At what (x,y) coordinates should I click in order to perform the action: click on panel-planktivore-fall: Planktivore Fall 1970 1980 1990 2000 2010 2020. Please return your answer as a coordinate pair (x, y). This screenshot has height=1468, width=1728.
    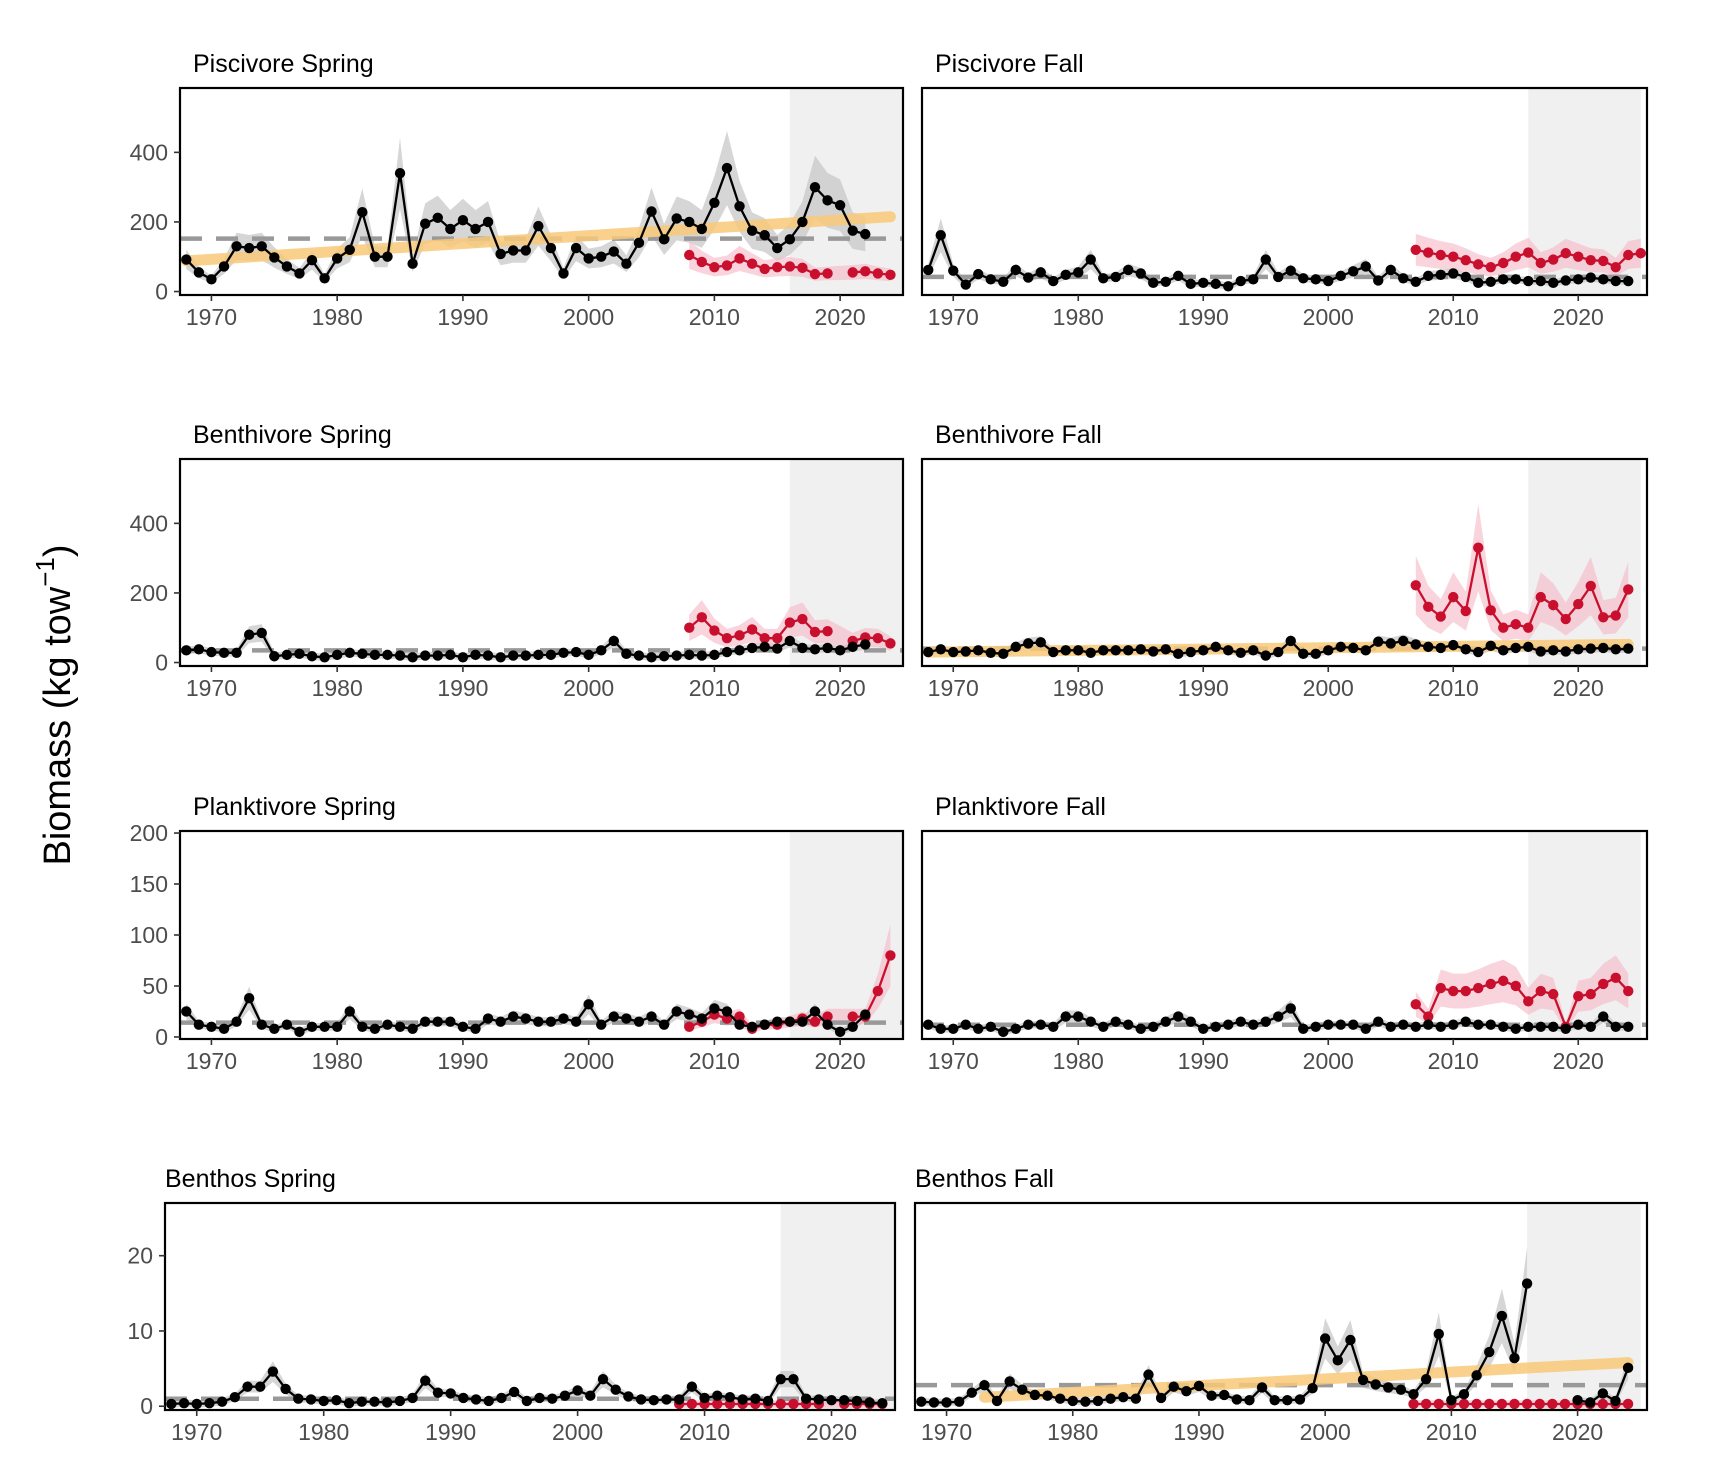
    Looking at the image, I should click on (1284, 933).